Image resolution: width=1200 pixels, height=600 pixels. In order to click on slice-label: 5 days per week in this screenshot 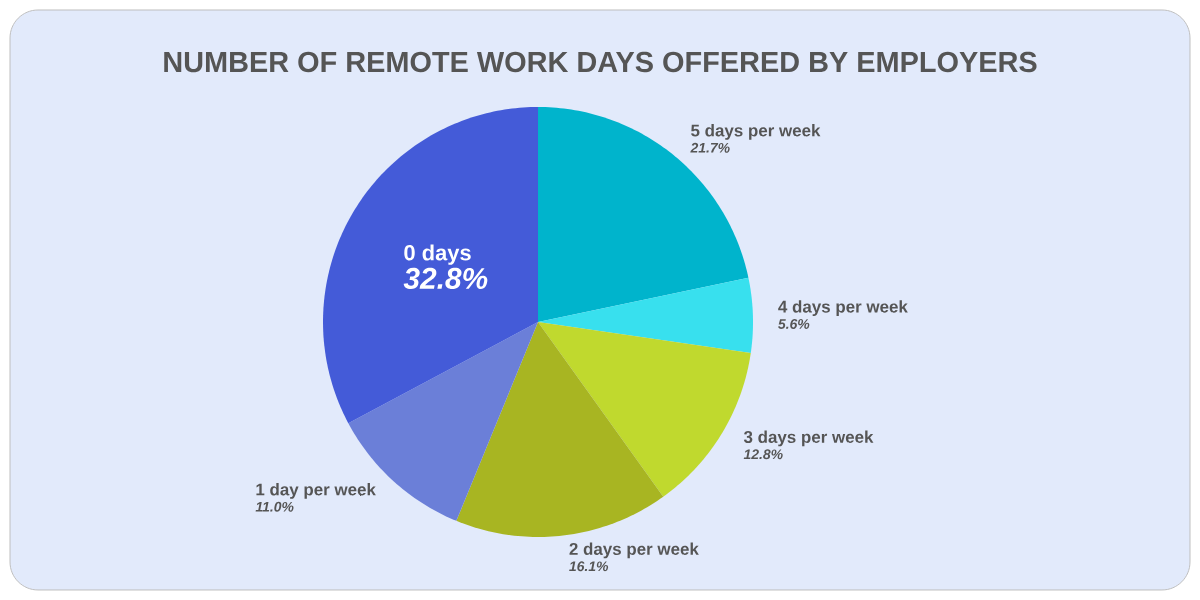, I will do `click(756, 132)`.